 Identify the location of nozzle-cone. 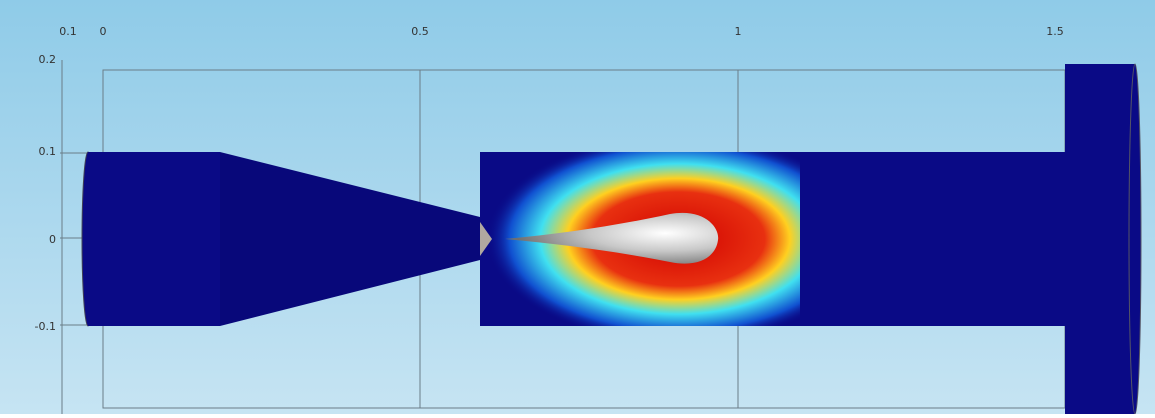
(350, 239).